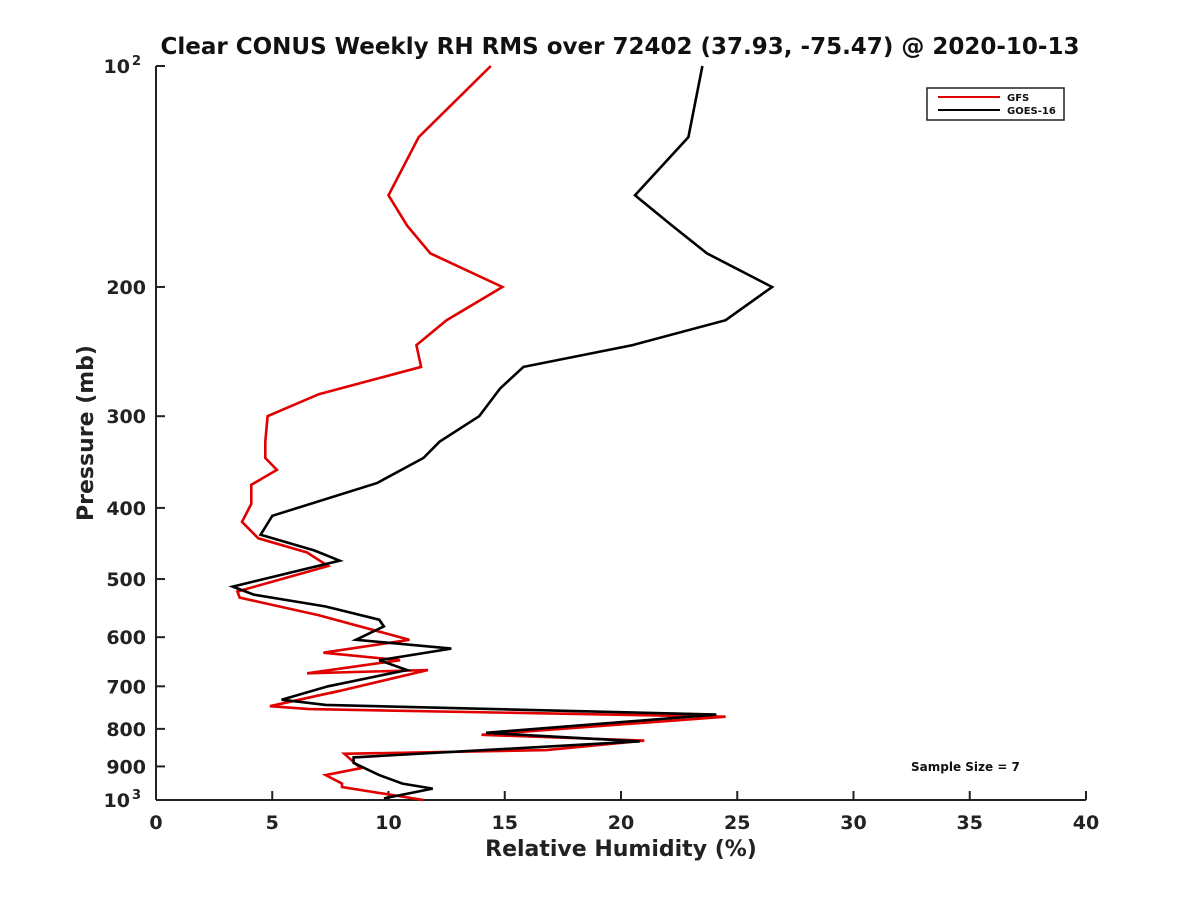 The width and height of the screenshot is (1200, 900). What do you see at coordinates (621, 849) in the screenshot?
I see `x-axis-label: Relative Humidity (%)` at bounding box center [621, 849].